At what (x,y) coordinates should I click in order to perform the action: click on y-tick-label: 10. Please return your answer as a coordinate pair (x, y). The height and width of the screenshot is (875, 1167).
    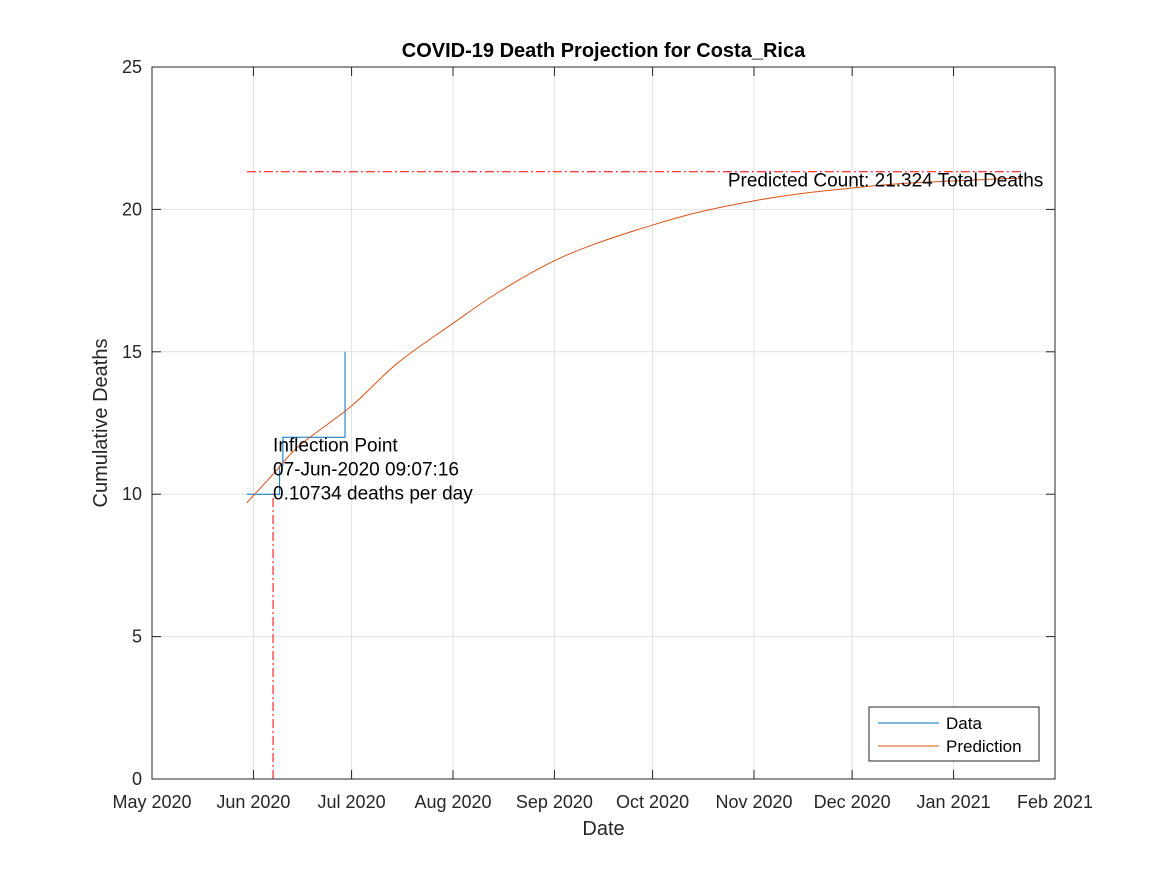
    Looking at the image, I should click on (132, 494).